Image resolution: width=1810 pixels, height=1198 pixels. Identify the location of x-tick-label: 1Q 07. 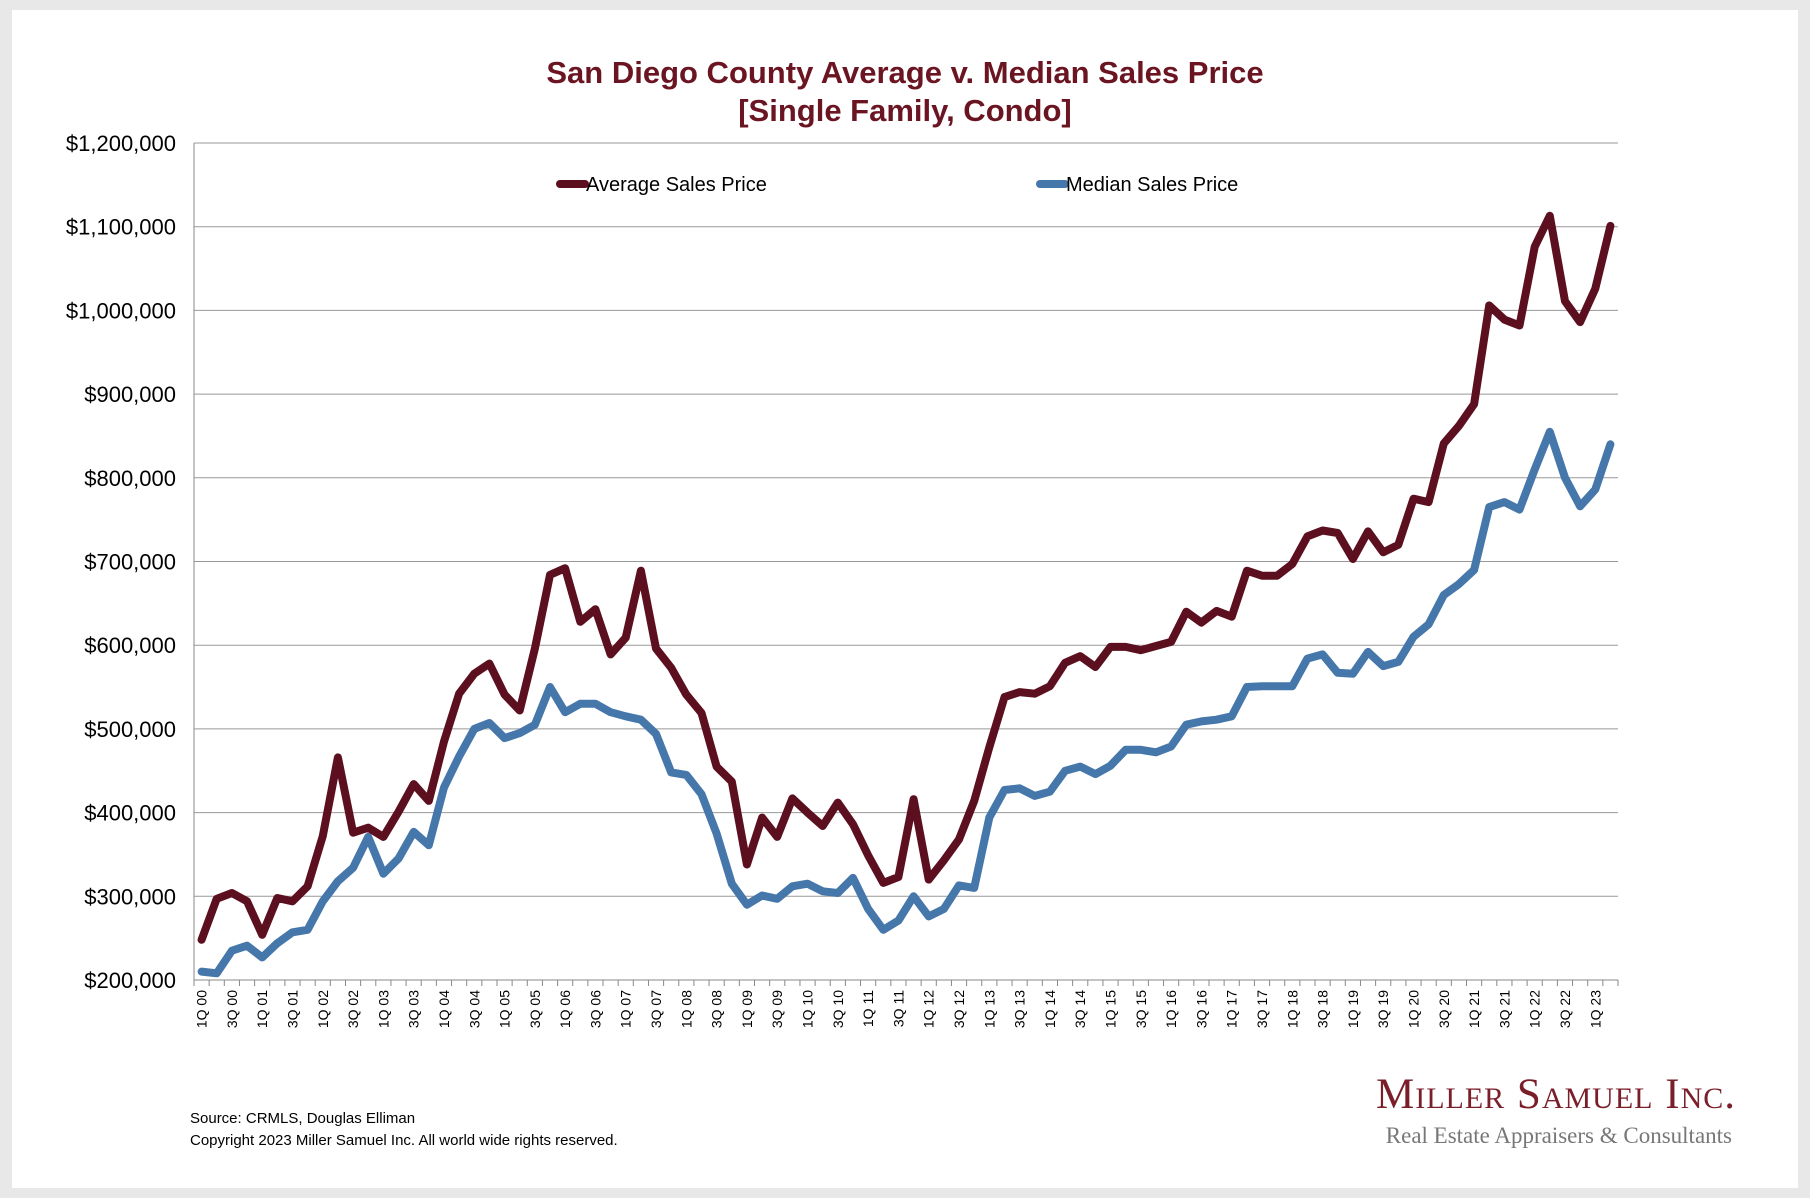
(626, 1009).